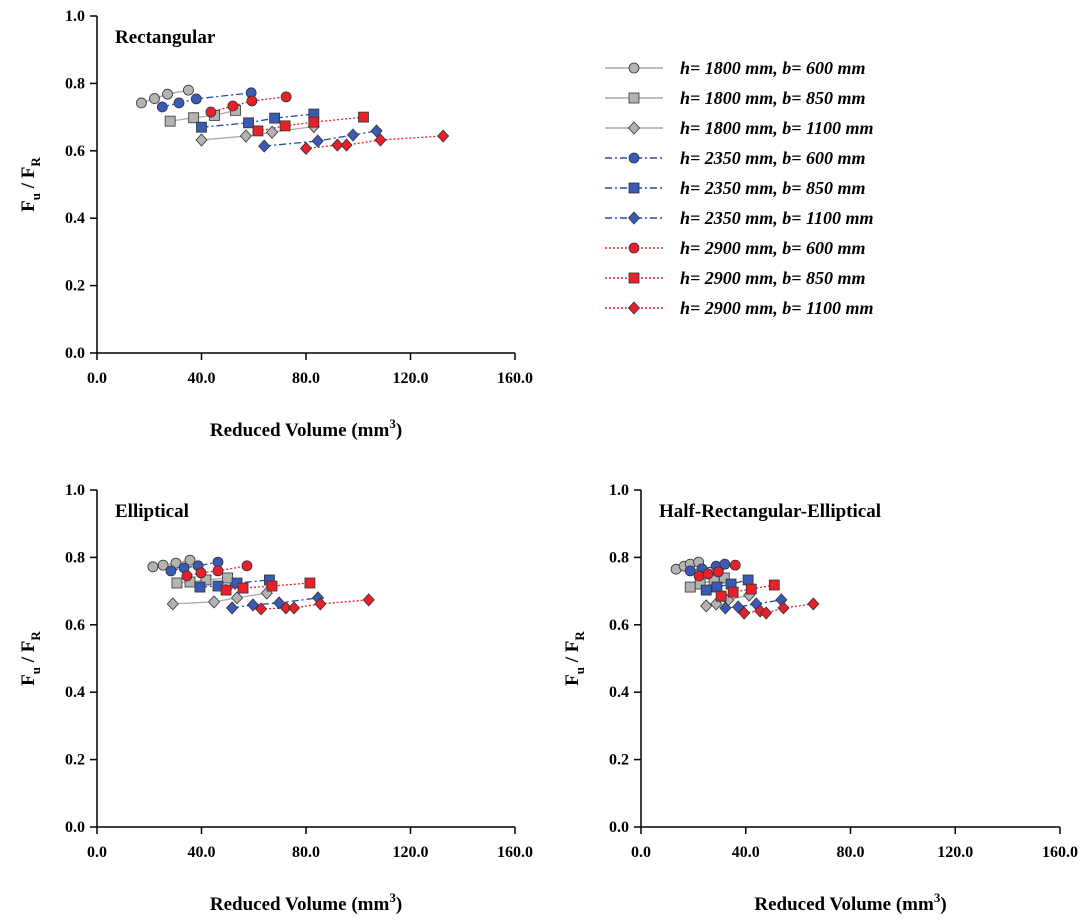 Image resolution: width=1085 pixels, height=920 pixels. I want to click on x-tick-label: 40.0, so click(746, 852).